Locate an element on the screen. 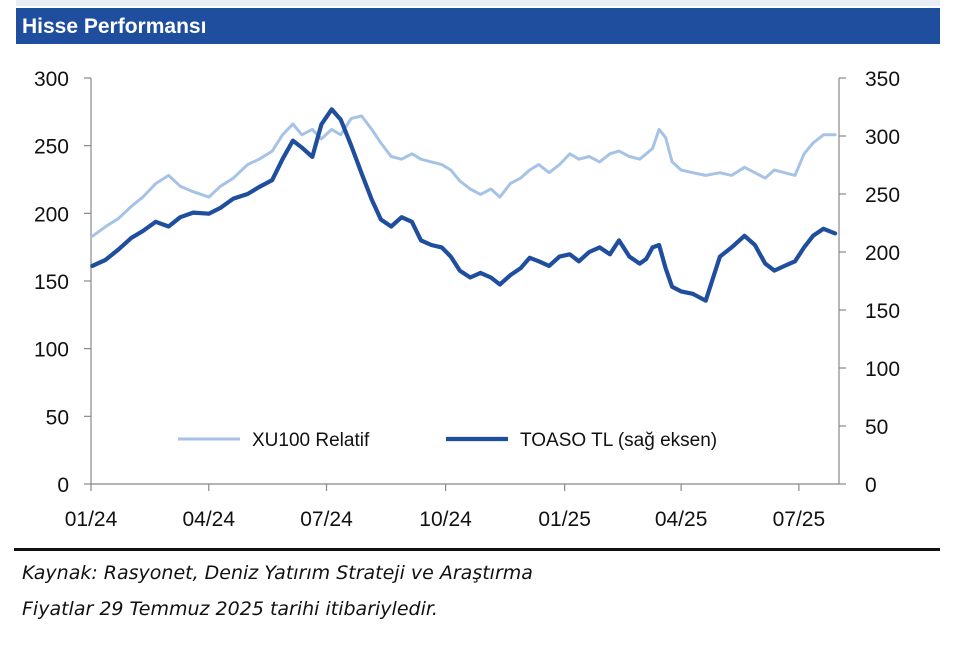 Image resolution: width=960 pixels, height=665 pixels. x-tick-label: 07/25 is located at coordinates (799, 519).